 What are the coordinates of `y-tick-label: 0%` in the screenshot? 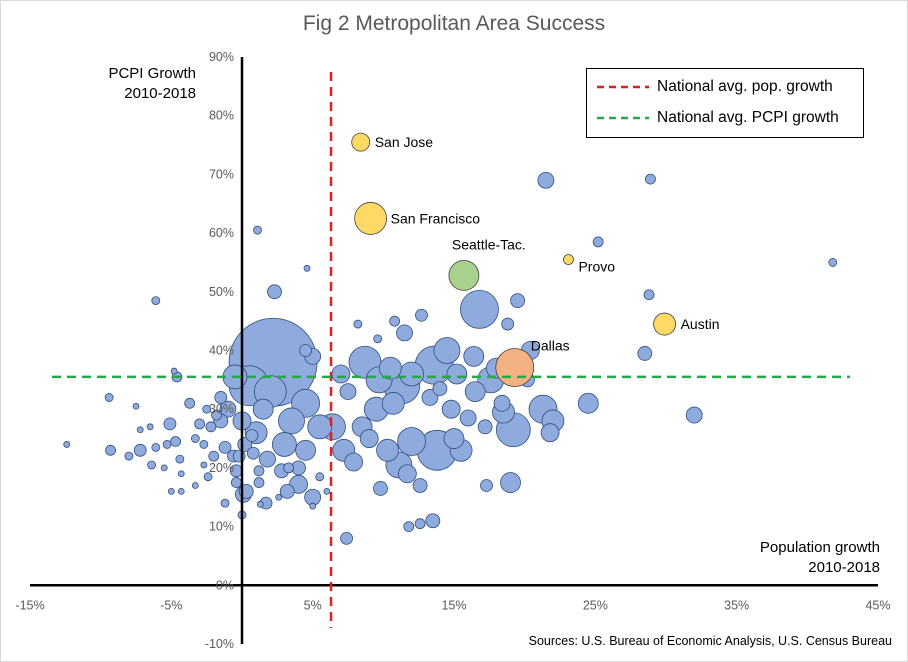 It's located at (225, 585).